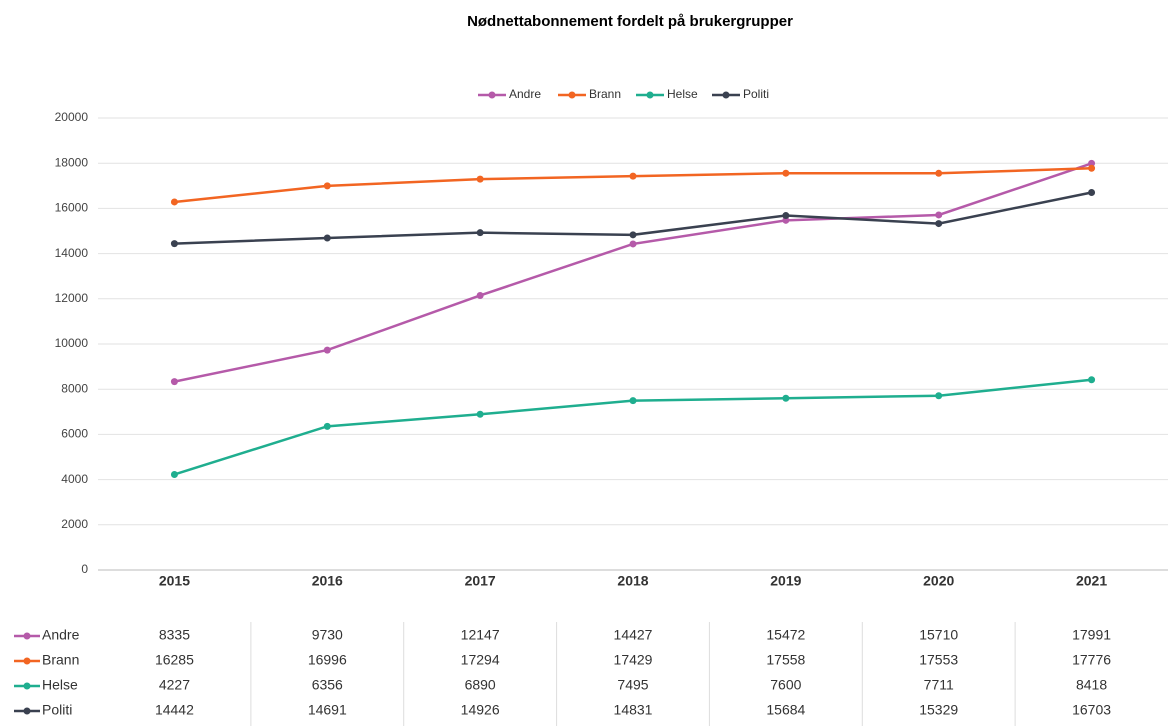 This screenshot has height=726, width=1168. Describe the element at coordinates (1091, 685) in the screenshot. I see `table-cell: 8418` at that location.